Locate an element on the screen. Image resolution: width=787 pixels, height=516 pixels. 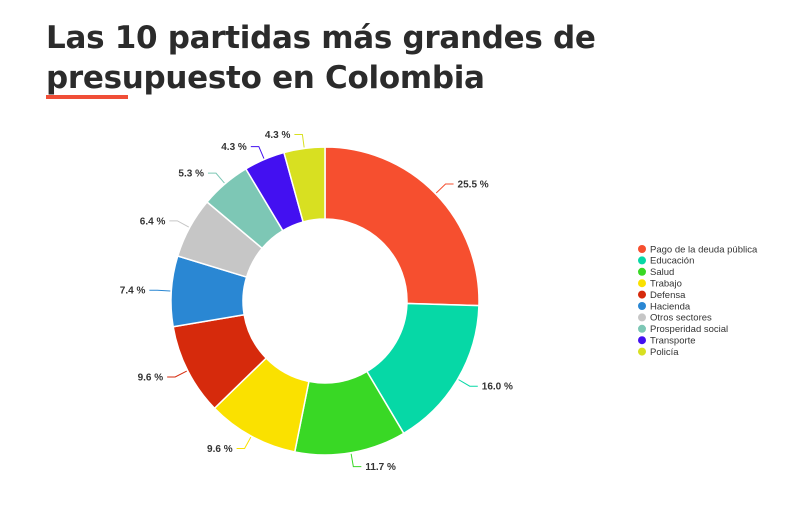
slice-pago-de-la-deuda-publica is located at coordinates (402, 226).